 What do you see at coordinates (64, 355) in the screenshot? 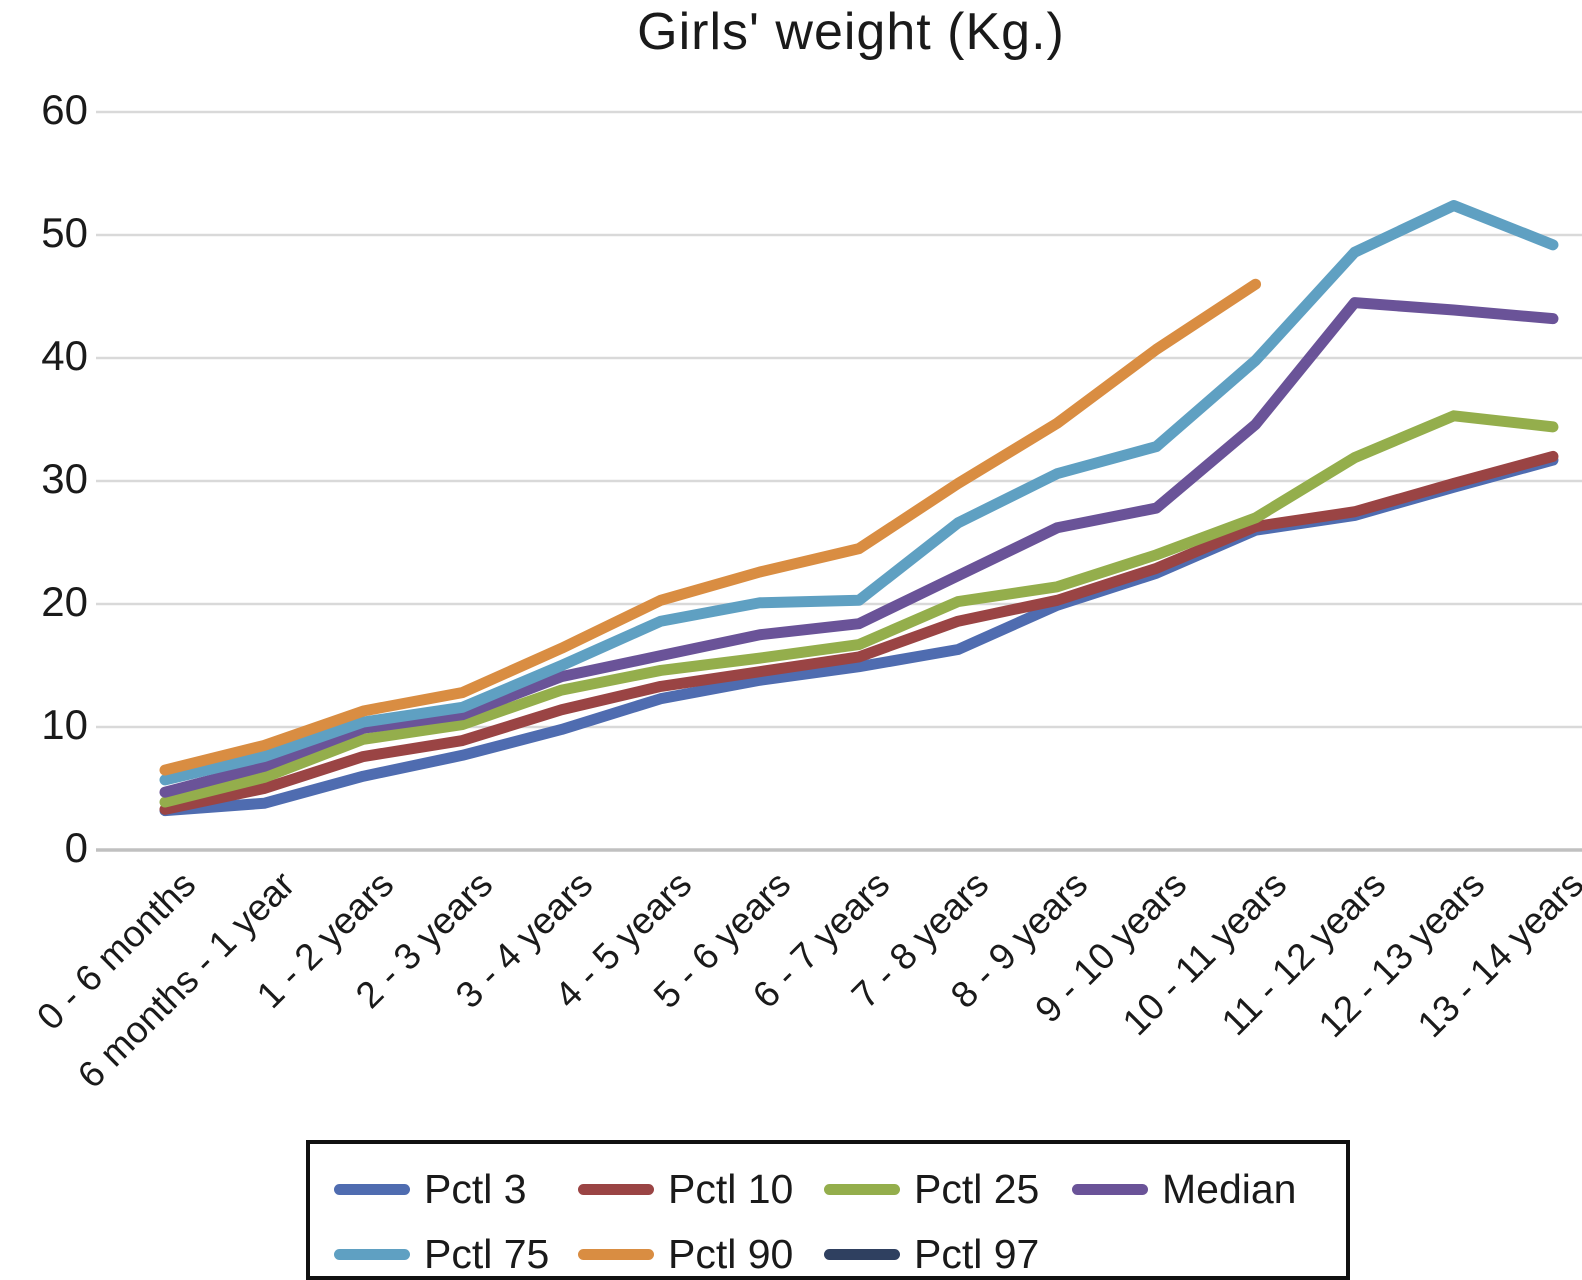
I see `y-tick-label-40: 40` at bounding box center [64, 355].